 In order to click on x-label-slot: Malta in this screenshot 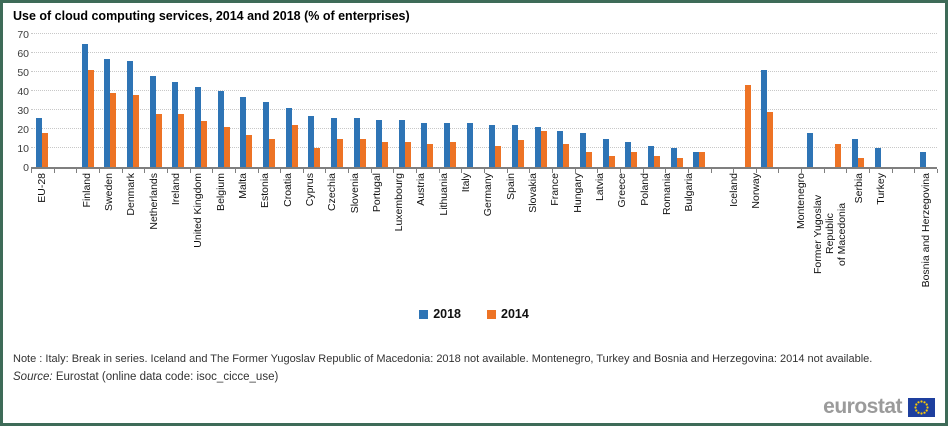, I will do `click(243, 234)`.